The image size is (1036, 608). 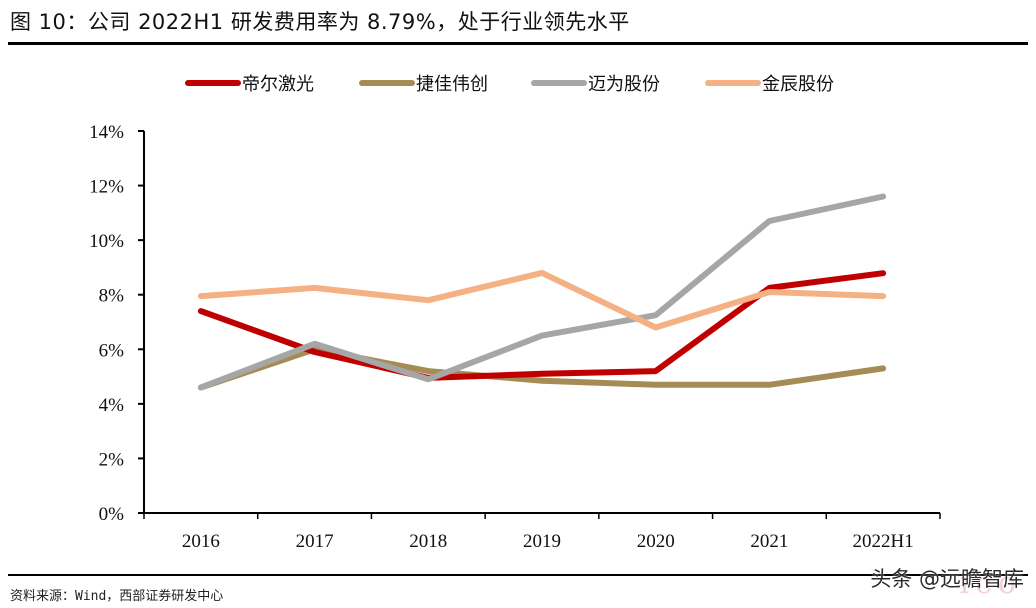 I want to click on x-tick-label: 2019, so click(x=542, y=541).